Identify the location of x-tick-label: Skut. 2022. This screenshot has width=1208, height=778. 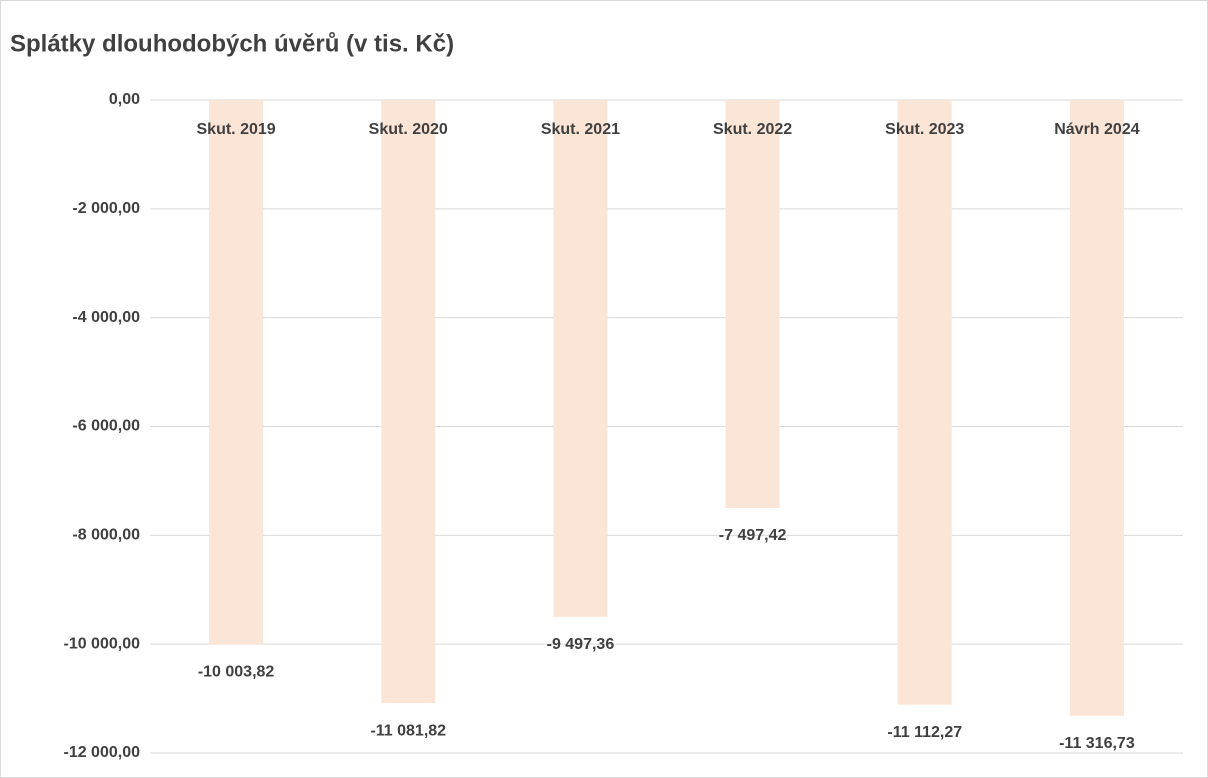
(752, 129).